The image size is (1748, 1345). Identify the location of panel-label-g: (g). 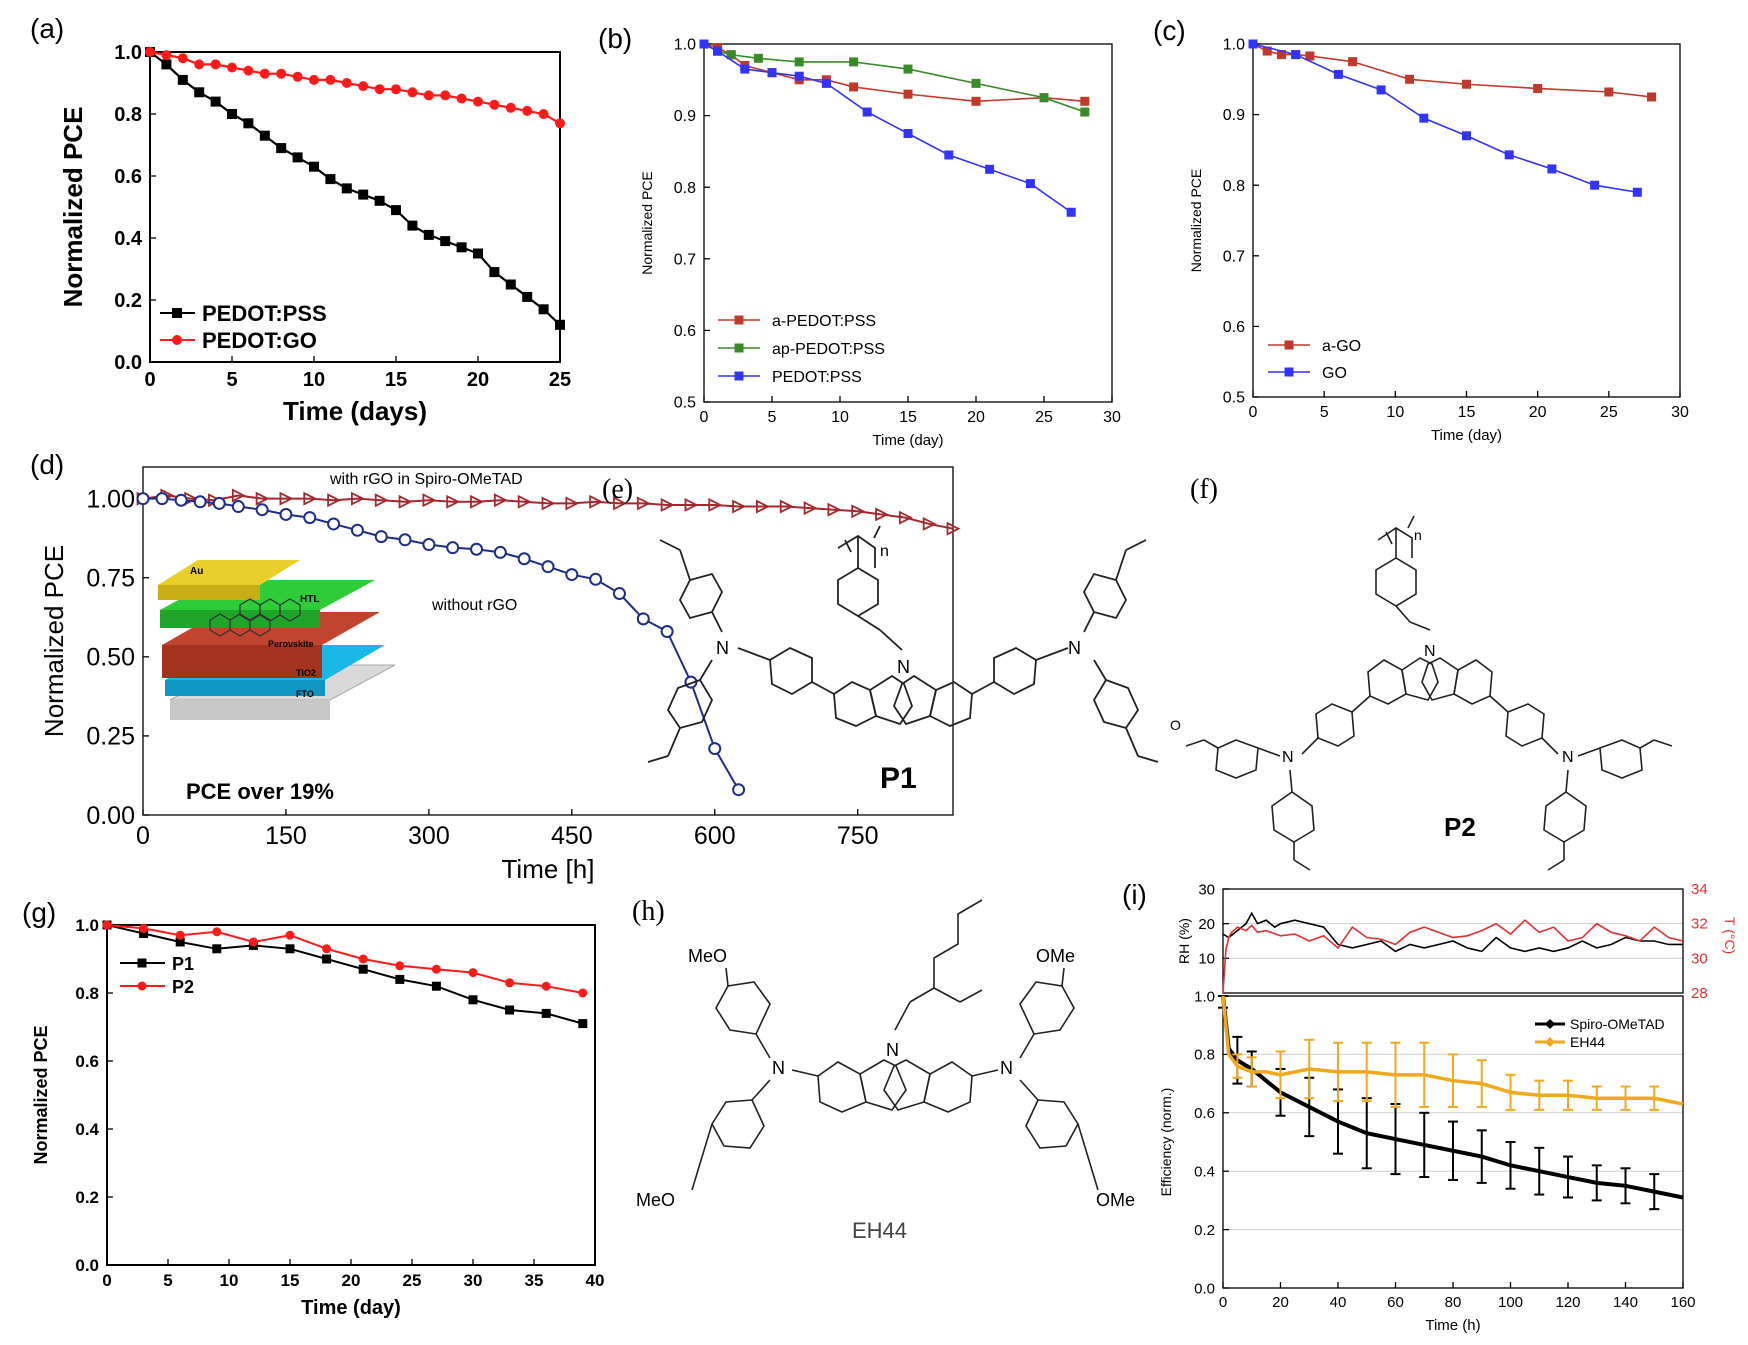
(39, 912).